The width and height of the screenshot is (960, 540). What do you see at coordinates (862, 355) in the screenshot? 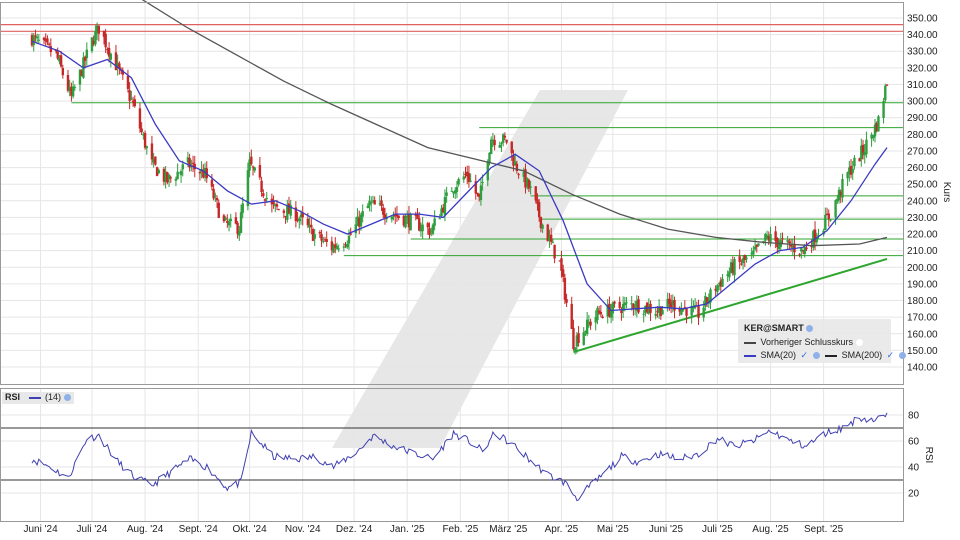
I see `legend-sma200: SMA(200)` at bounding box center [862, 355].